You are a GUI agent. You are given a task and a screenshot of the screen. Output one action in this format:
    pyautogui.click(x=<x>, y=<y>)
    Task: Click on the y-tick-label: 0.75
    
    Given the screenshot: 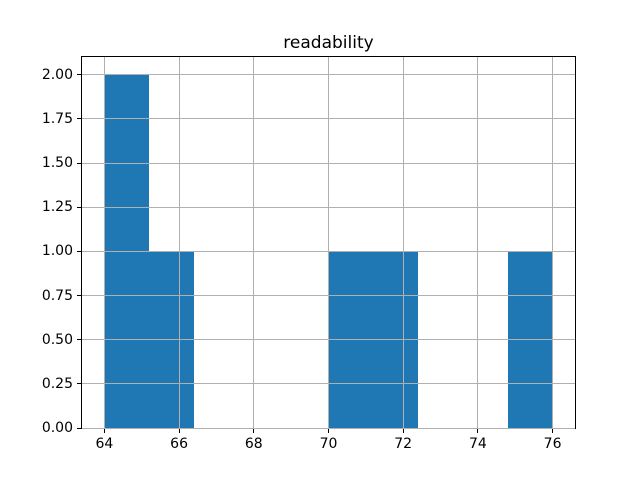 What is the action you would take?
    pyautogui.click(x=57, y=295)
    